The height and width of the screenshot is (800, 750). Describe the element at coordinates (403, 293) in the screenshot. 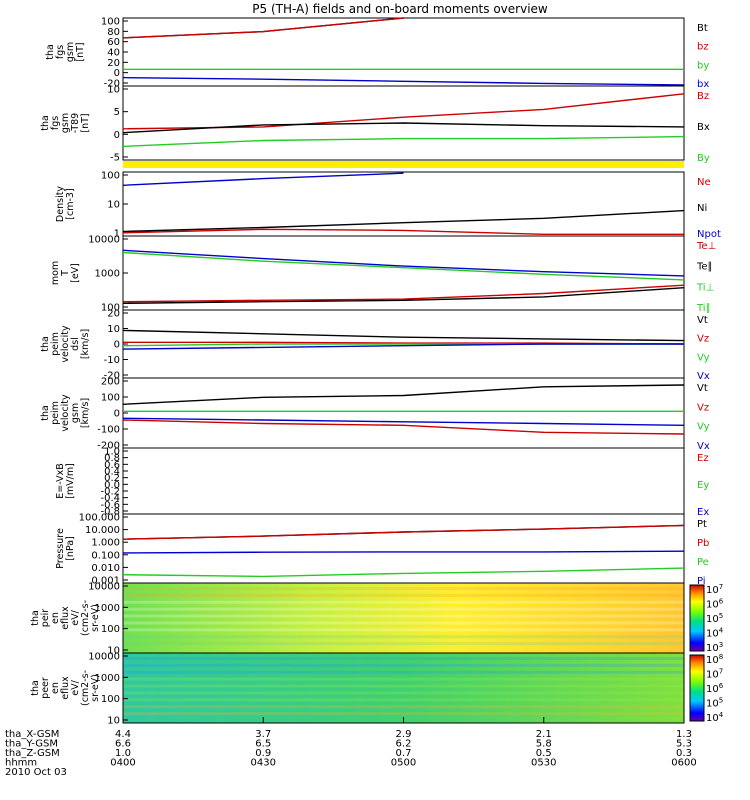

I see `series-temperature-te⊥` at that location.